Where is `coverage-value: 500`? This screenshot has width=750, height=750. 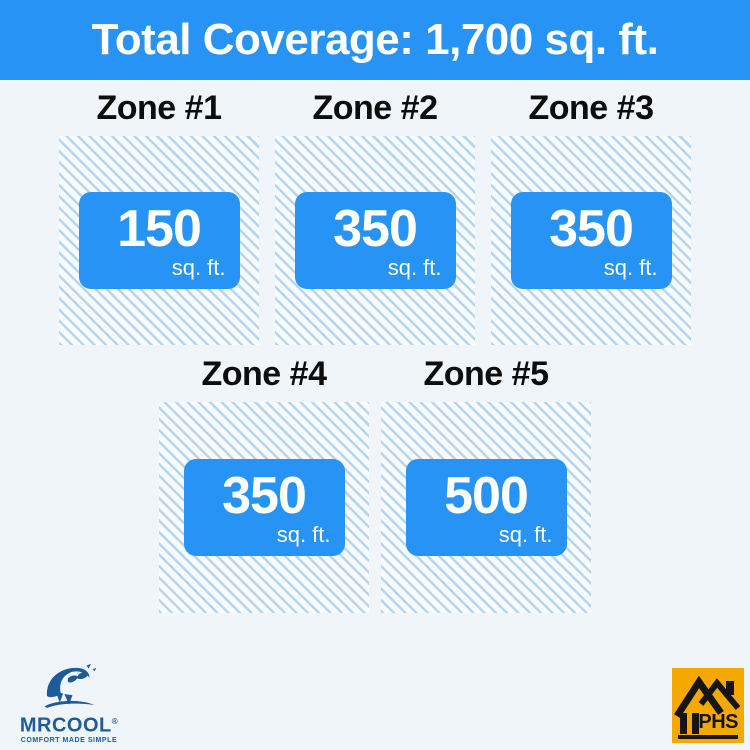 coverage-value: 500 is located at coordinates (486, 496).